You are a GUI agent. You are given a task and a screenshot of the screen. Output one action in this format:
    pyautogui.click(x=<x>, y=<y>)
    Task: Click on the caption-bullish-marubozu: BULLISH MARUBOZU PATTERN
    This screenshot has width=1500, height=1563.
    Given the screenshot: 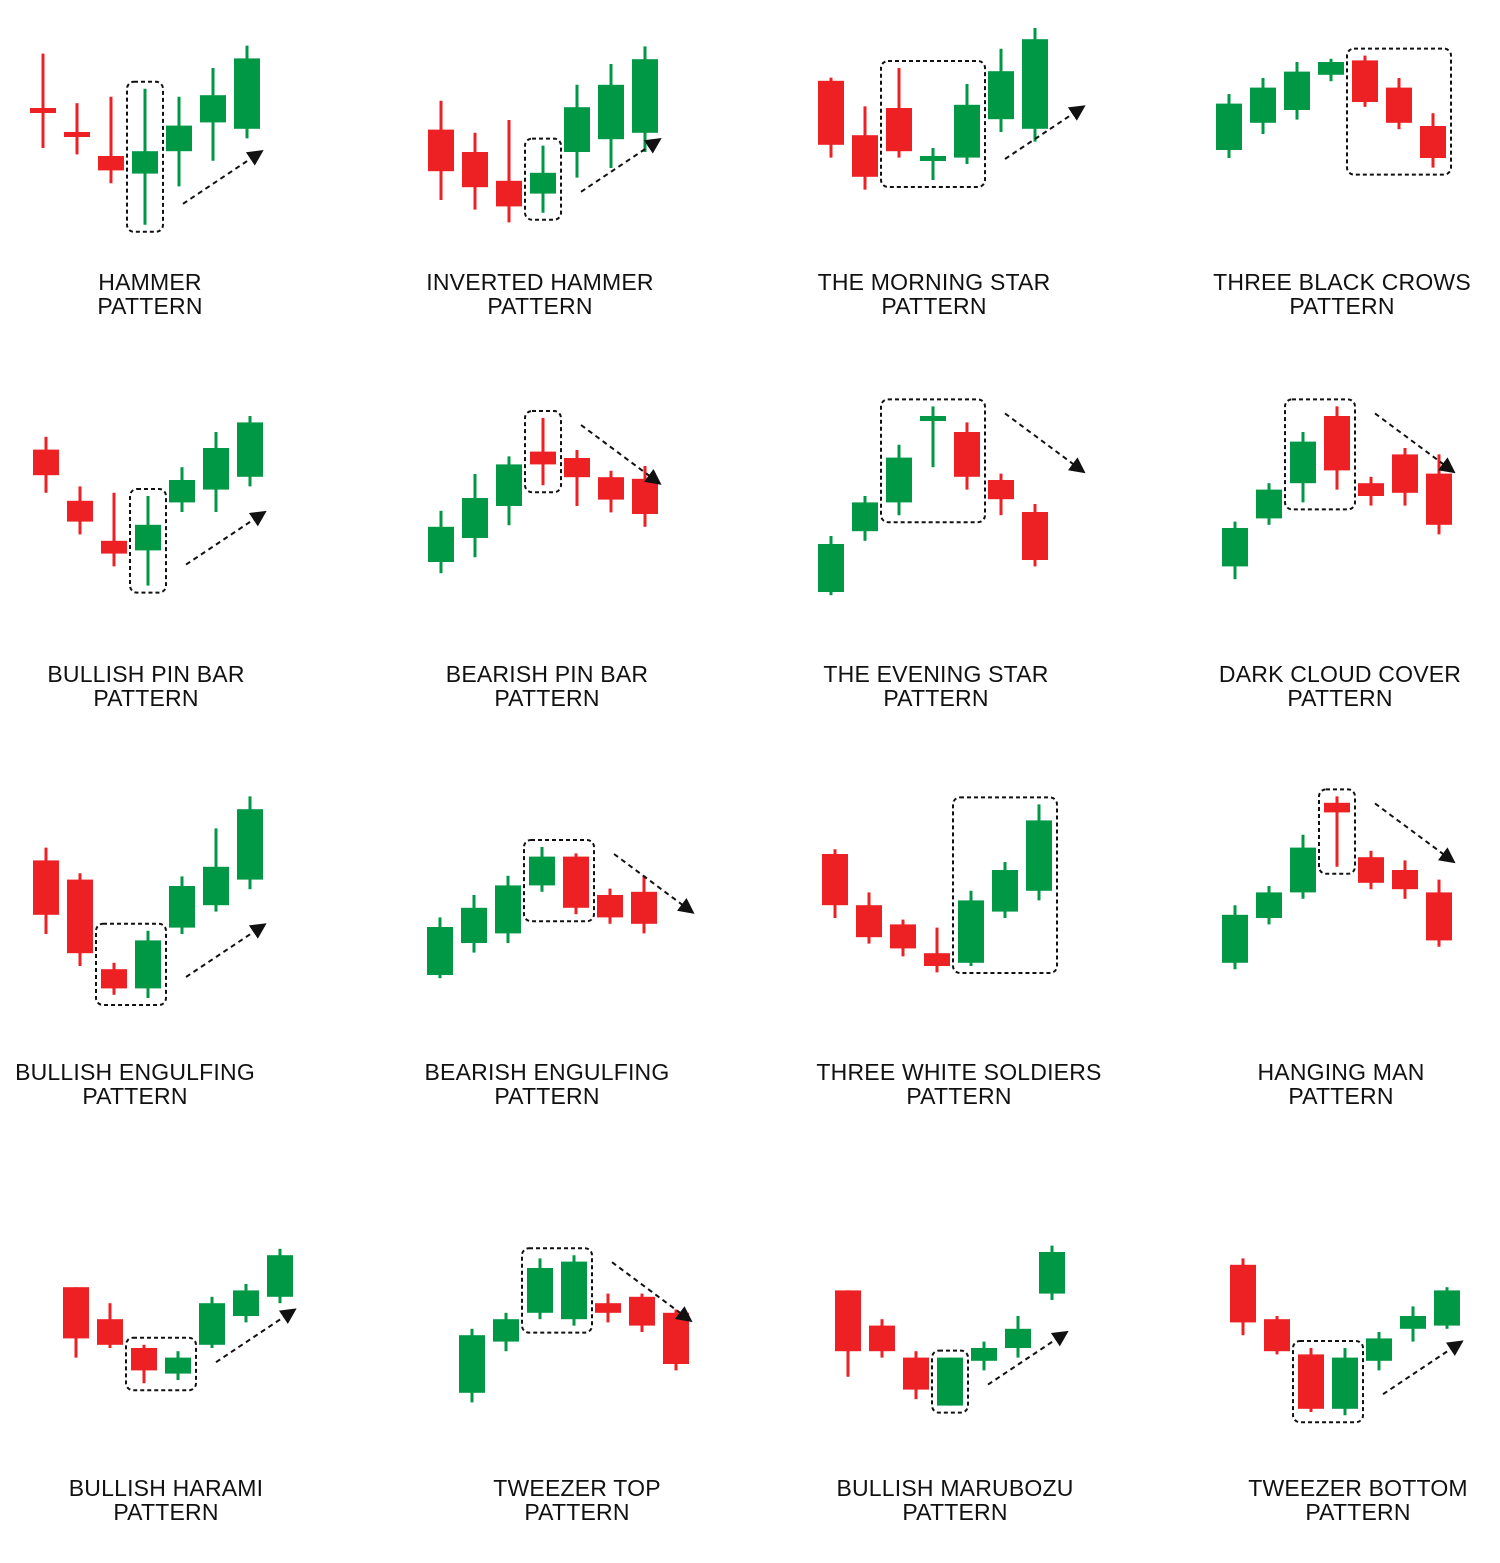 What is the action you would take?
    pyautogui.click(x=955, y=1500)
    